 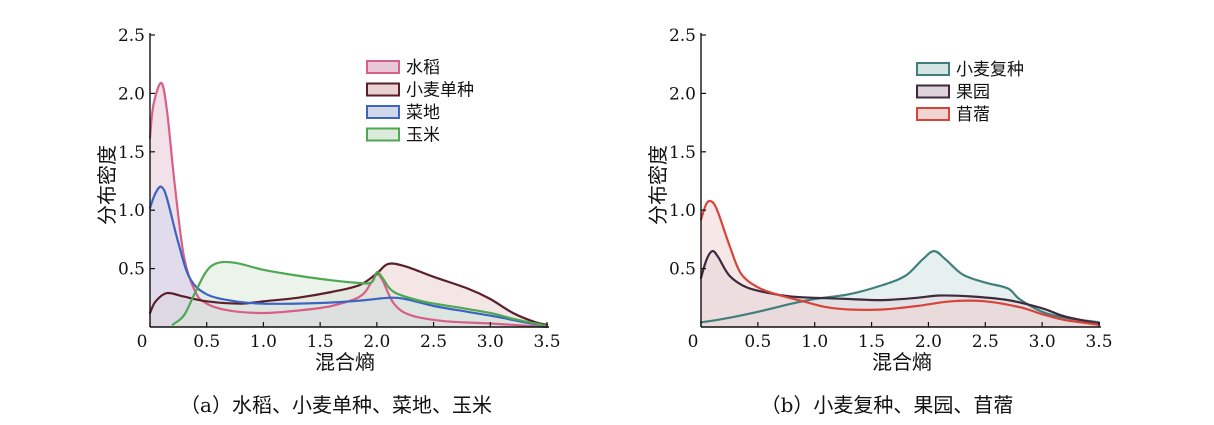 What do you see at coordinates (423, 68) in the screenshot?
I see `legend-label: 水稻` at bounding box center [423, 68].